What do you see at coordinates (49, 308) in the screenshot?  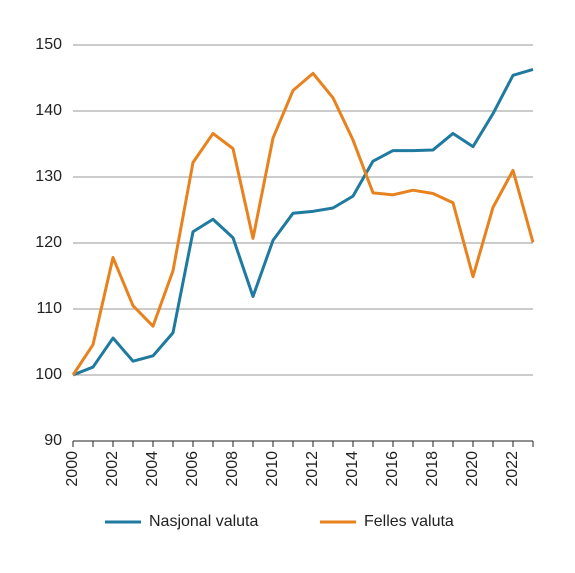 I see `y-tick-label: 110` at bounding box center [49, 308].